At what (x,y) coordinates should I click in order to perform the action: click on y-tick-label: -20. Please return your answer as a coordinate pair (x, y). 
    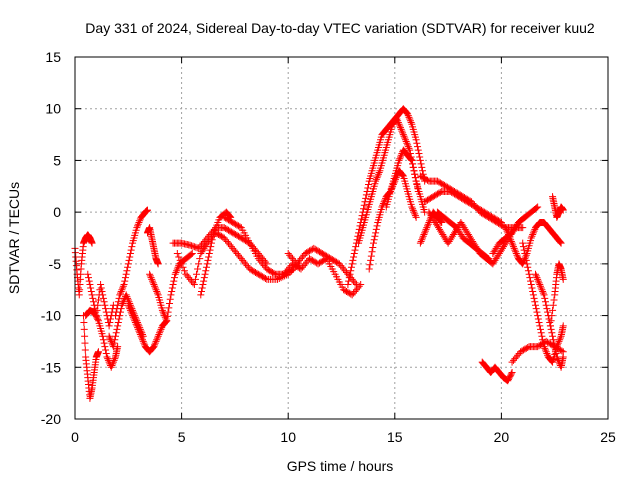
    Looking at the image, I should click on (51, 419).